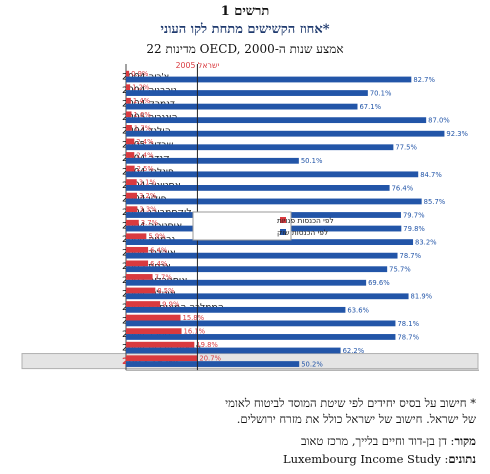 The width and height of the screenshot is (490, 474). I want to click on data-label-disposable: 15.8%, so click(194, 318).